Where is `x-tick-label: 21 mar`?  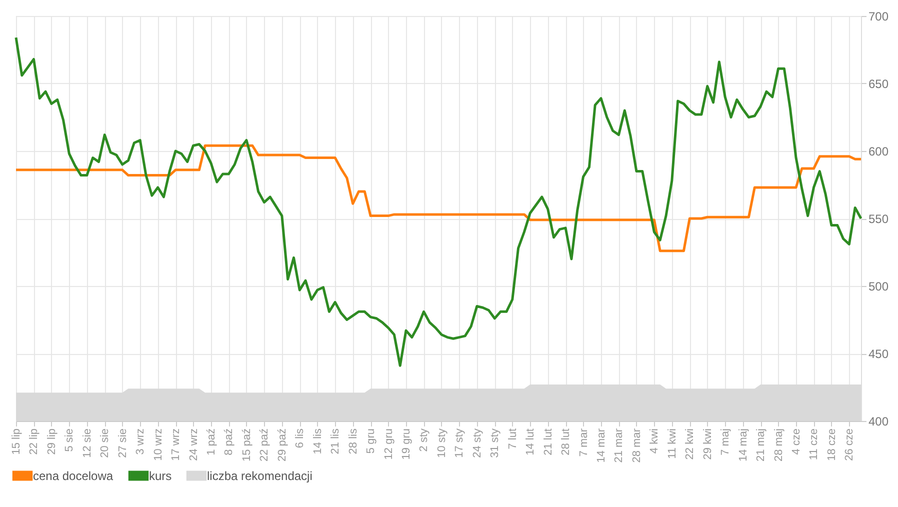
x-tick-label: 21 mar is located at coordinates (619, 445).